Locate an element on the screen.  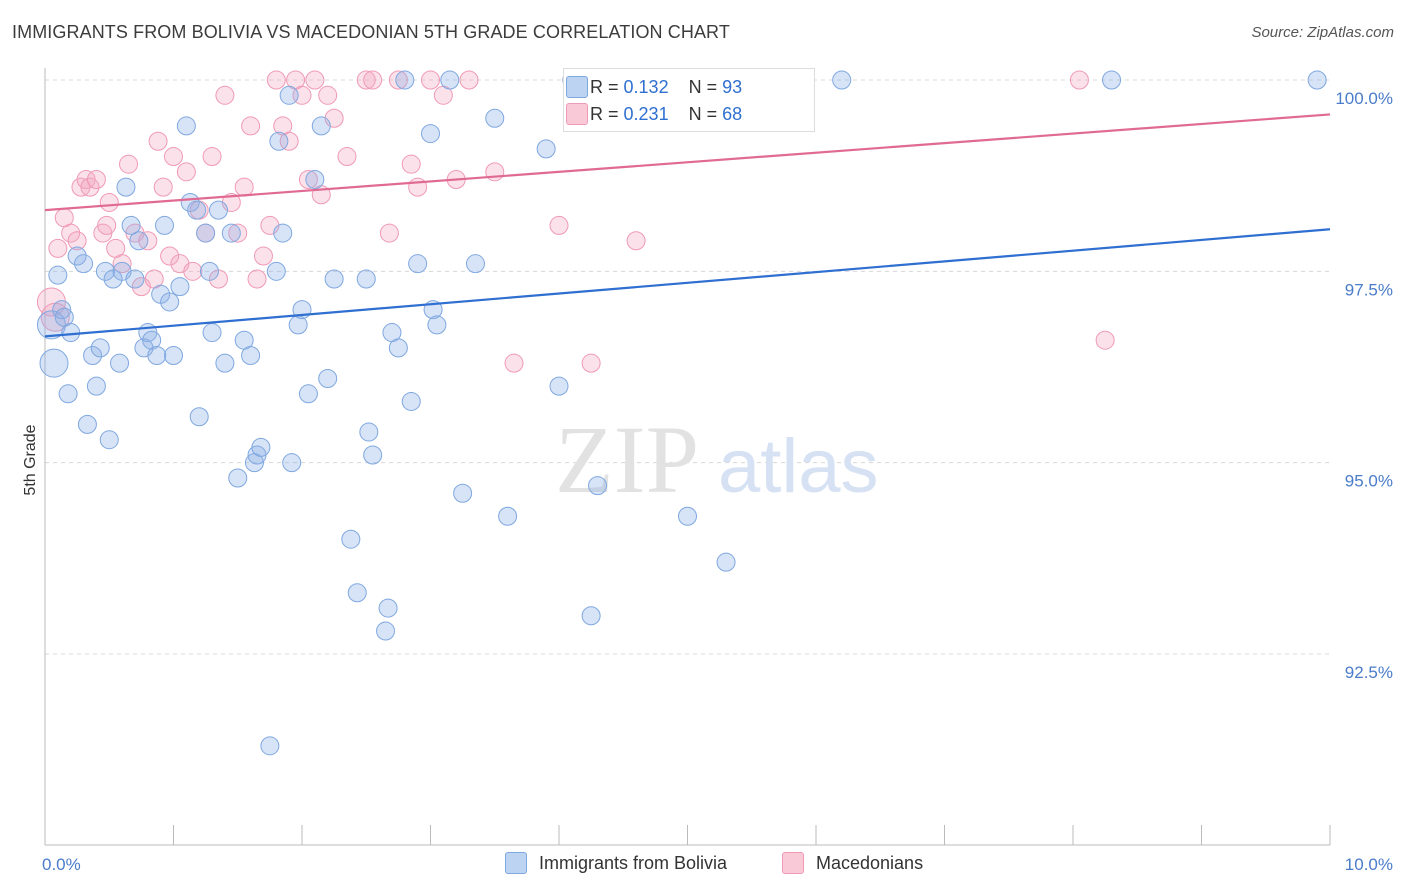
x-tick-labels: 0.0% 10.0% is located at coordinates (717, 864).